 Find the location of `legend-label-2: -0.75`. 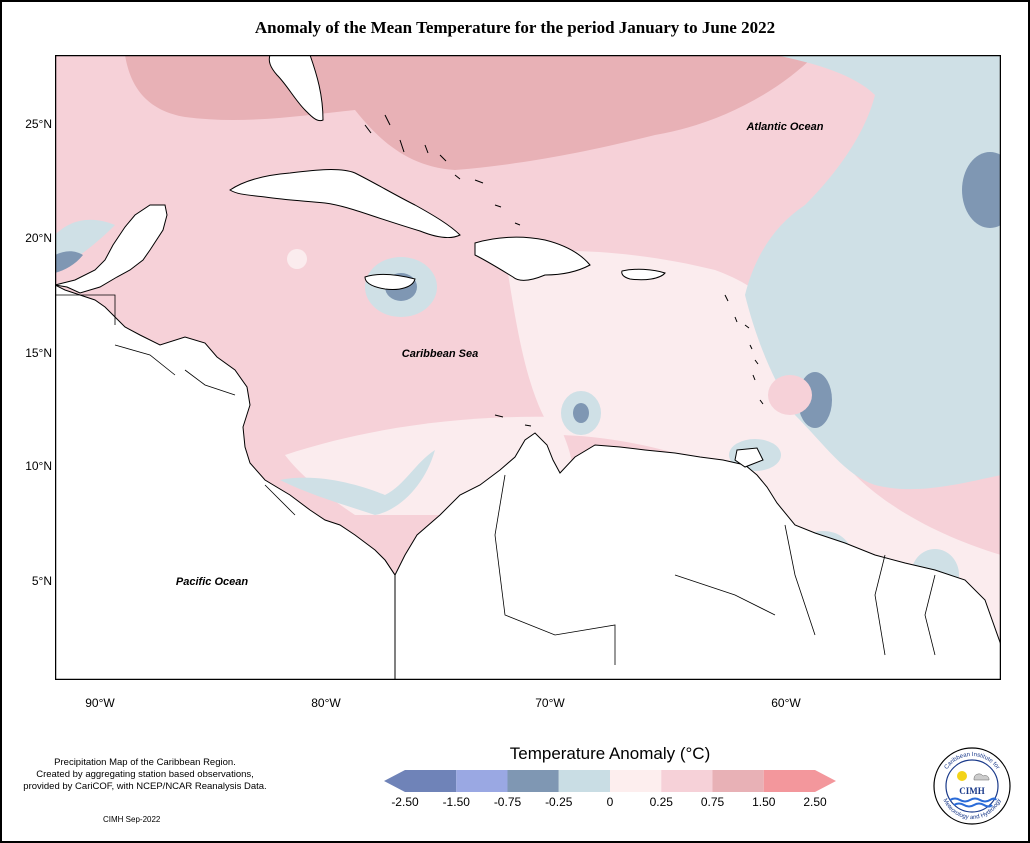

legend-label-2: -0.75 is located at coordinates (507, 802).